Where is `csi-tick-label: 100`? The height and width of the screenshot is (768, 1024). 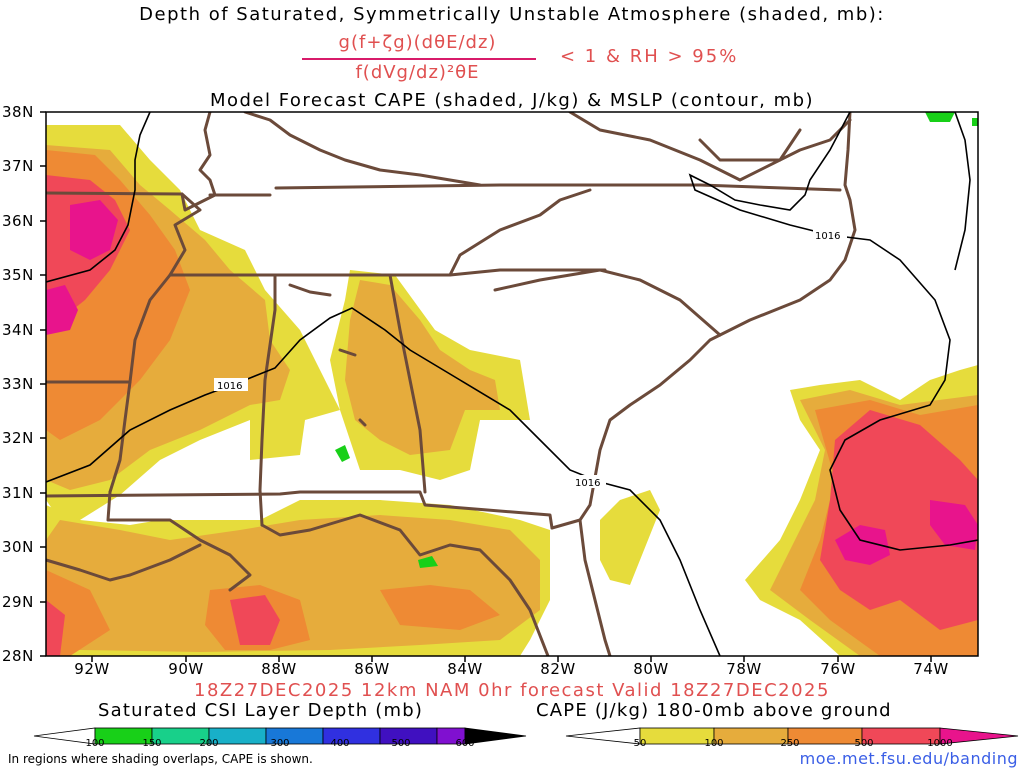
csi-tick-label: 100 is located at coordinates (95, 743).